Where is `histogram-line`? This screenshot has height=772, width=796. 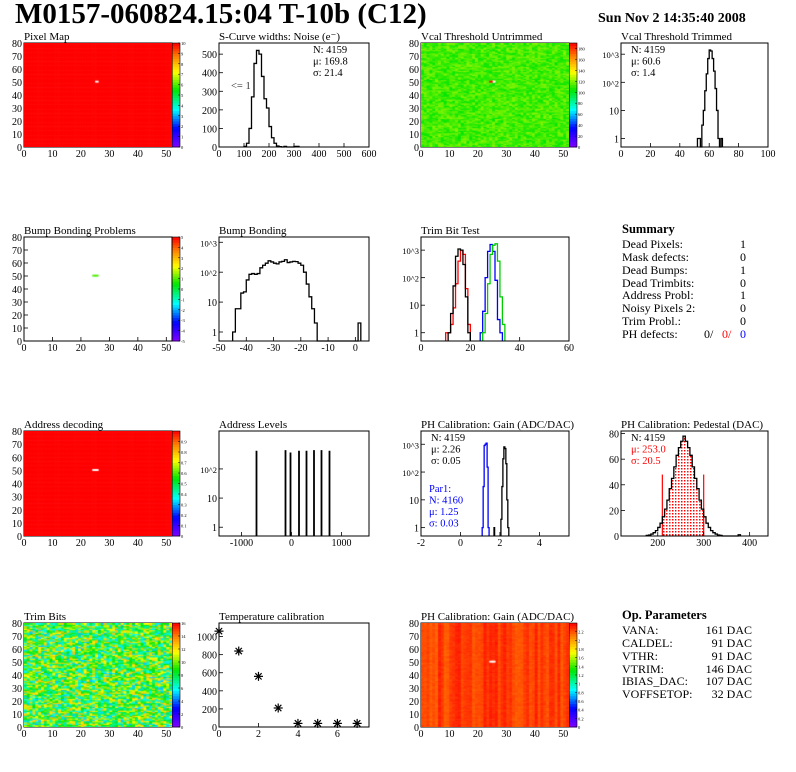
histogram-line is located at coordinates (459, 294).